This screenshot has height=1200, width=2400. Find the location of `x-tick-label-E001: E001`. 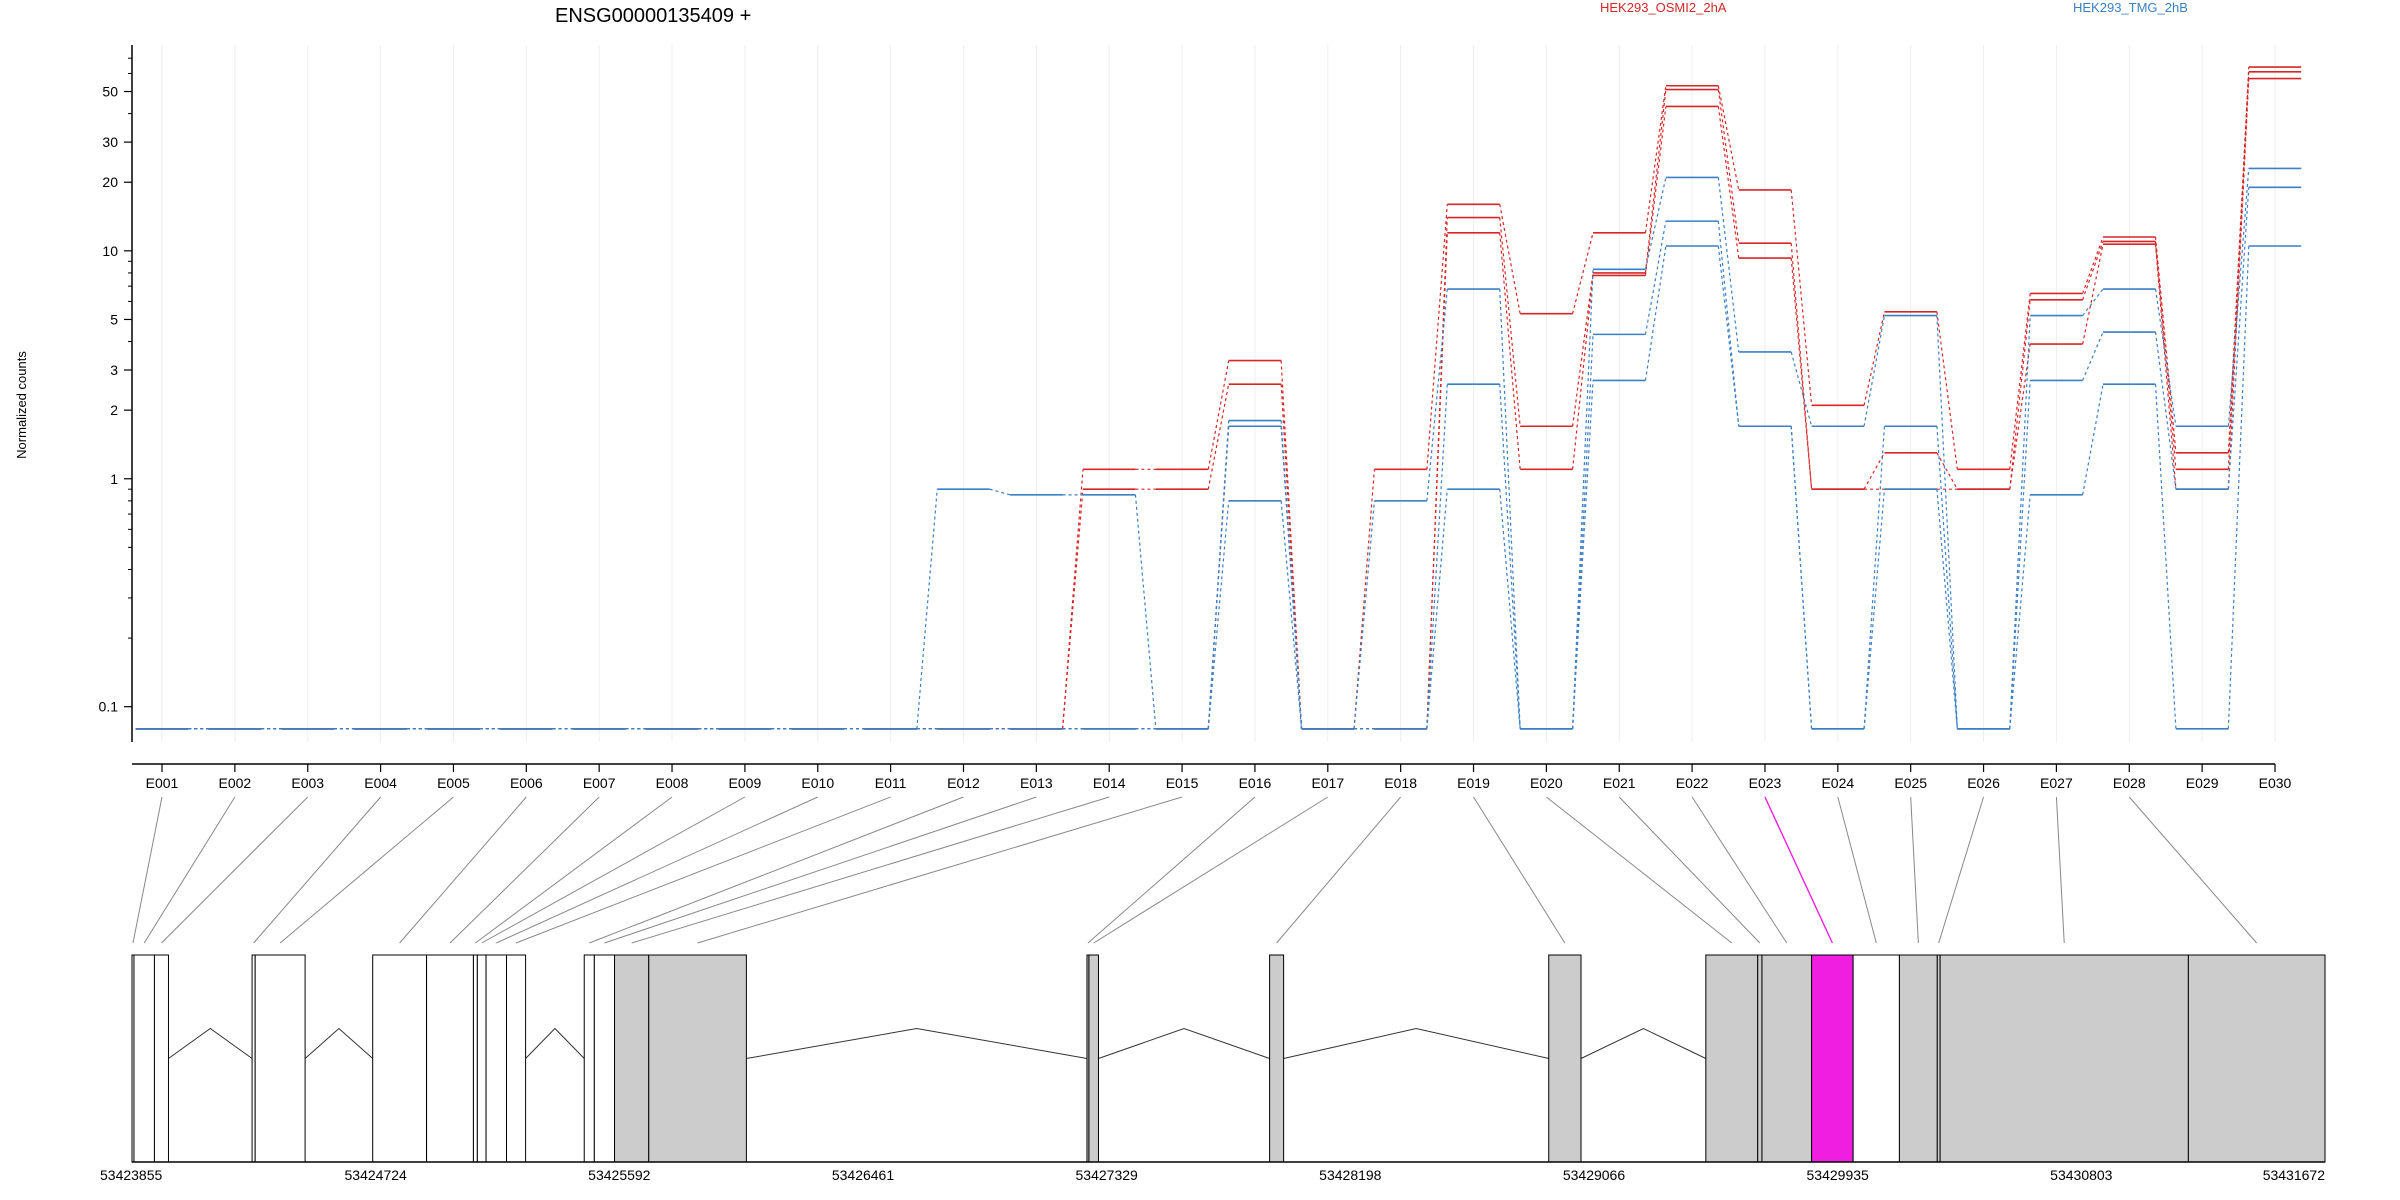

x-tick-label-E001: E001 is located at coordinates (162, 783).